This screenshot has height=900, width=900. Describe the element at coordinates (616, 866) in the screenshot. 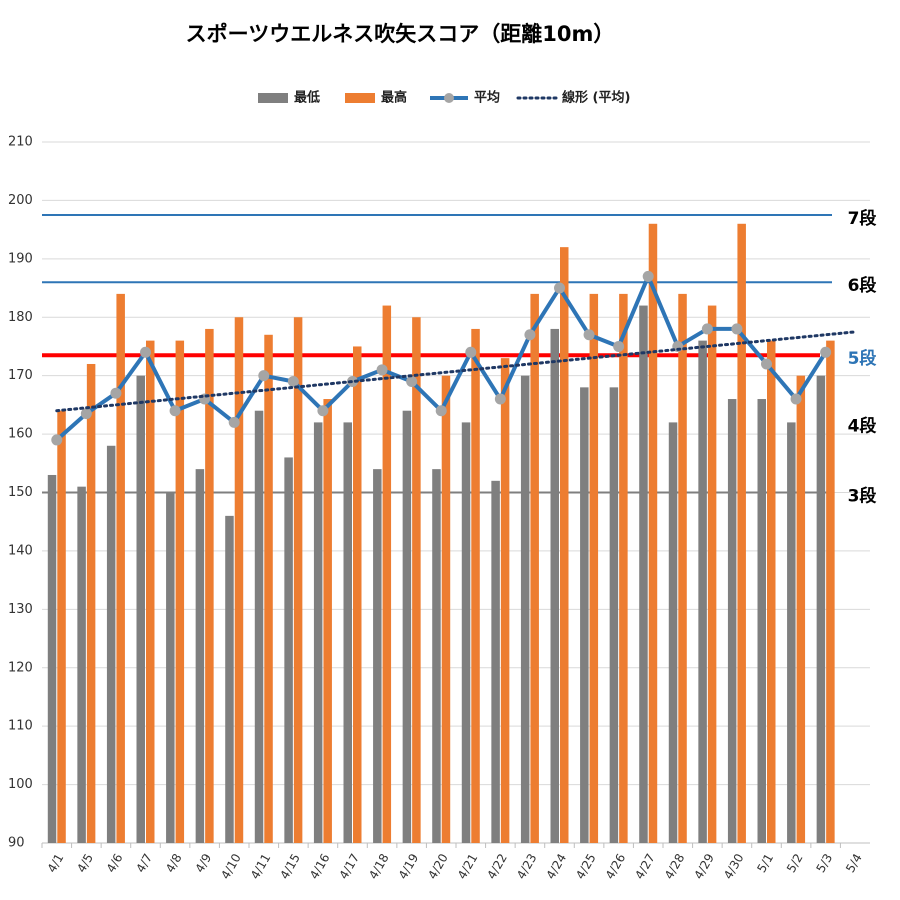

I see `x-tick-label: 4/26` at that location.